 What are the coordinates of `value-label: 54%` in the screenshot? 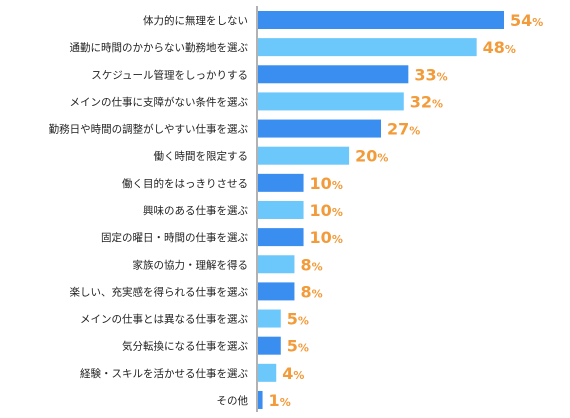 It's located at (526, 20).